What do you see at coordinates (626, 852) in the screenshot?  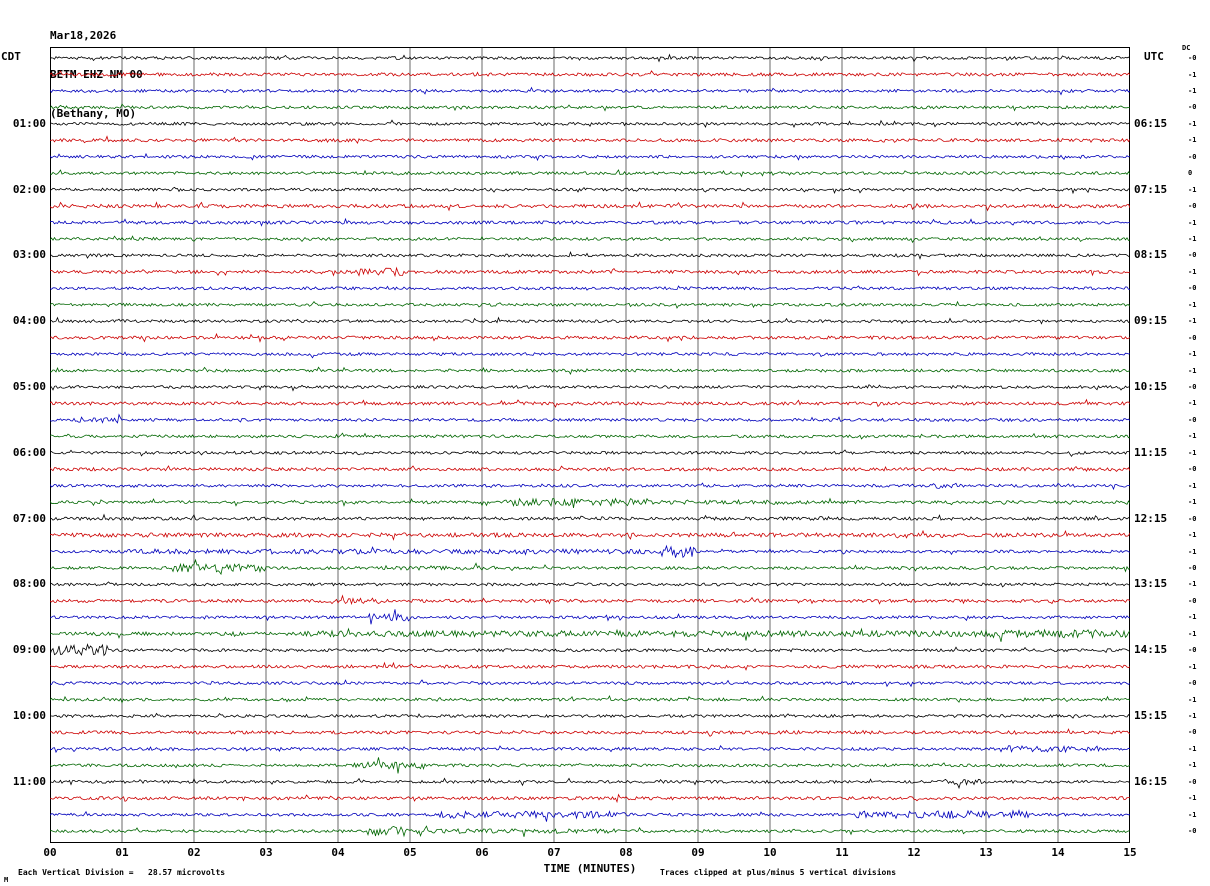 I see `x-tick-label: 08` at bounding box center [626, 852].